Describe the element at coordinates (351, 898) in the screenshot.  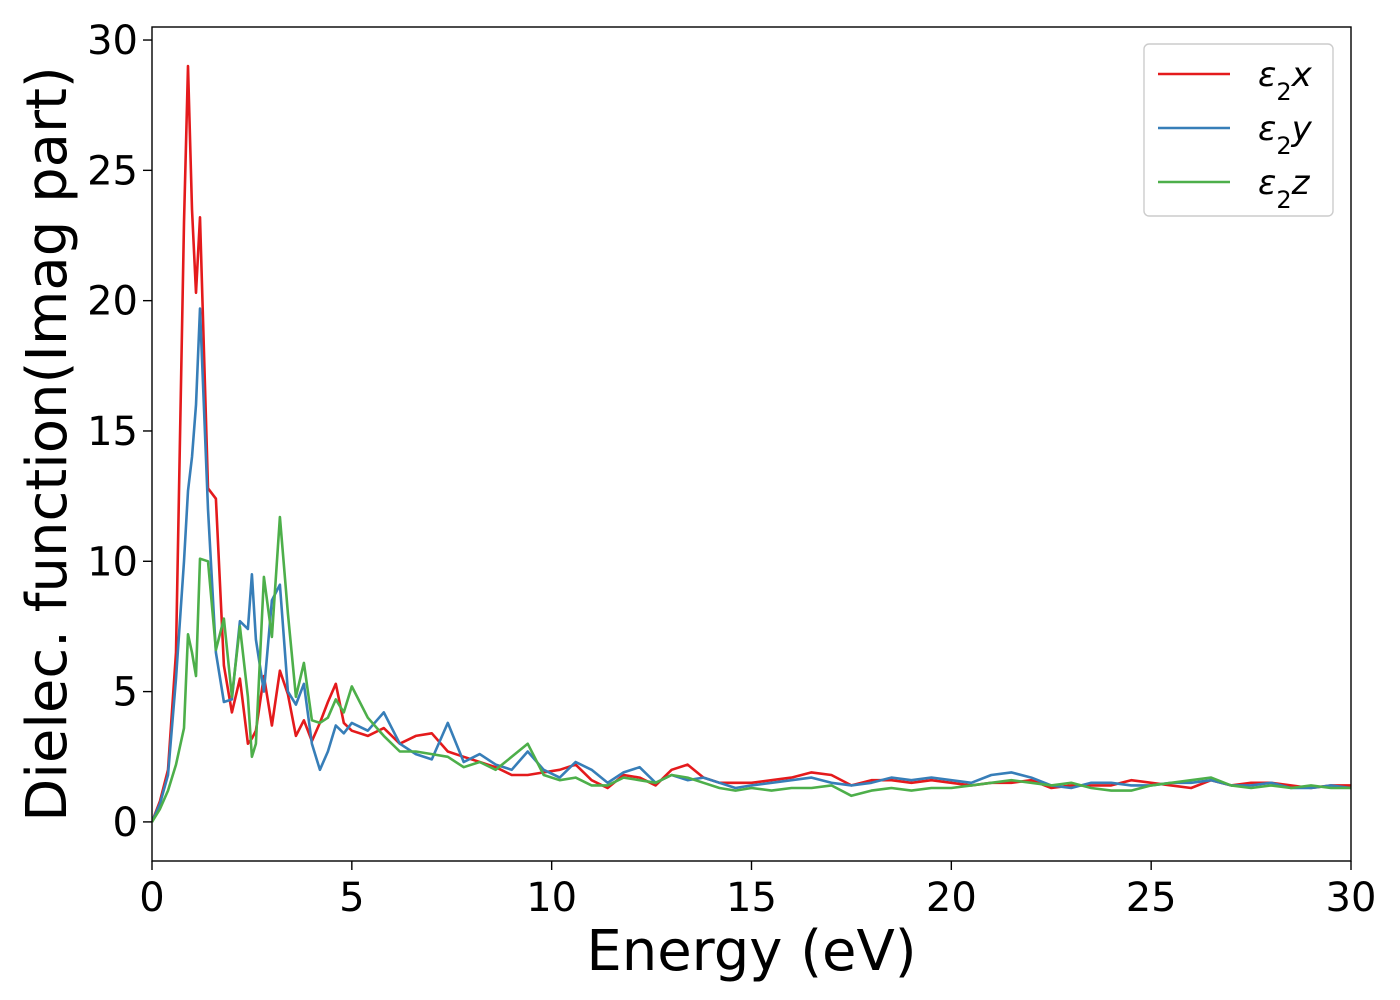
I see `x-tick-label: 5` at that location.